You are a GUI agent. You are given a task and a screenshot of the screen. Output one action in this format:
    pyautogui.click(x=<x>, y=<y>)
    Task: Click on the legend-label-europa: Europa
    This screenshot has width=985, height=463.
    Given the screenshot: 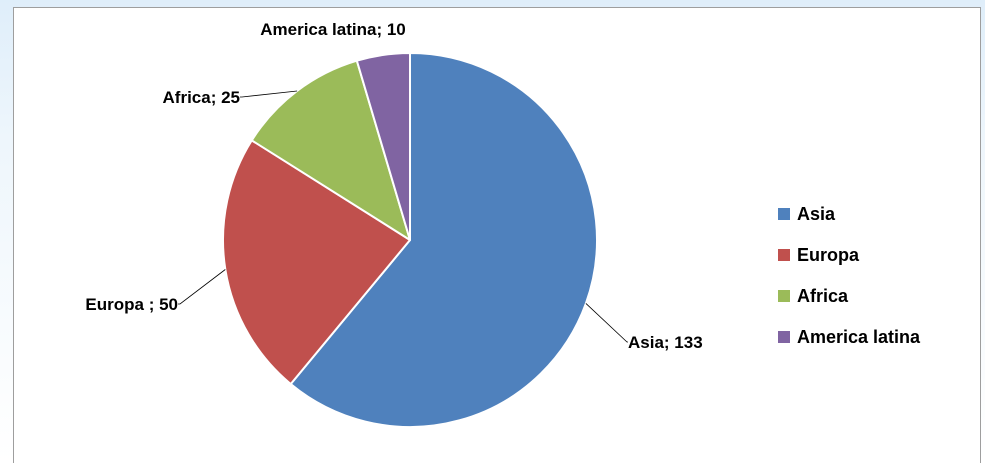 What is the action you would take?
    pyautogui.click(x=828, y=255)
    